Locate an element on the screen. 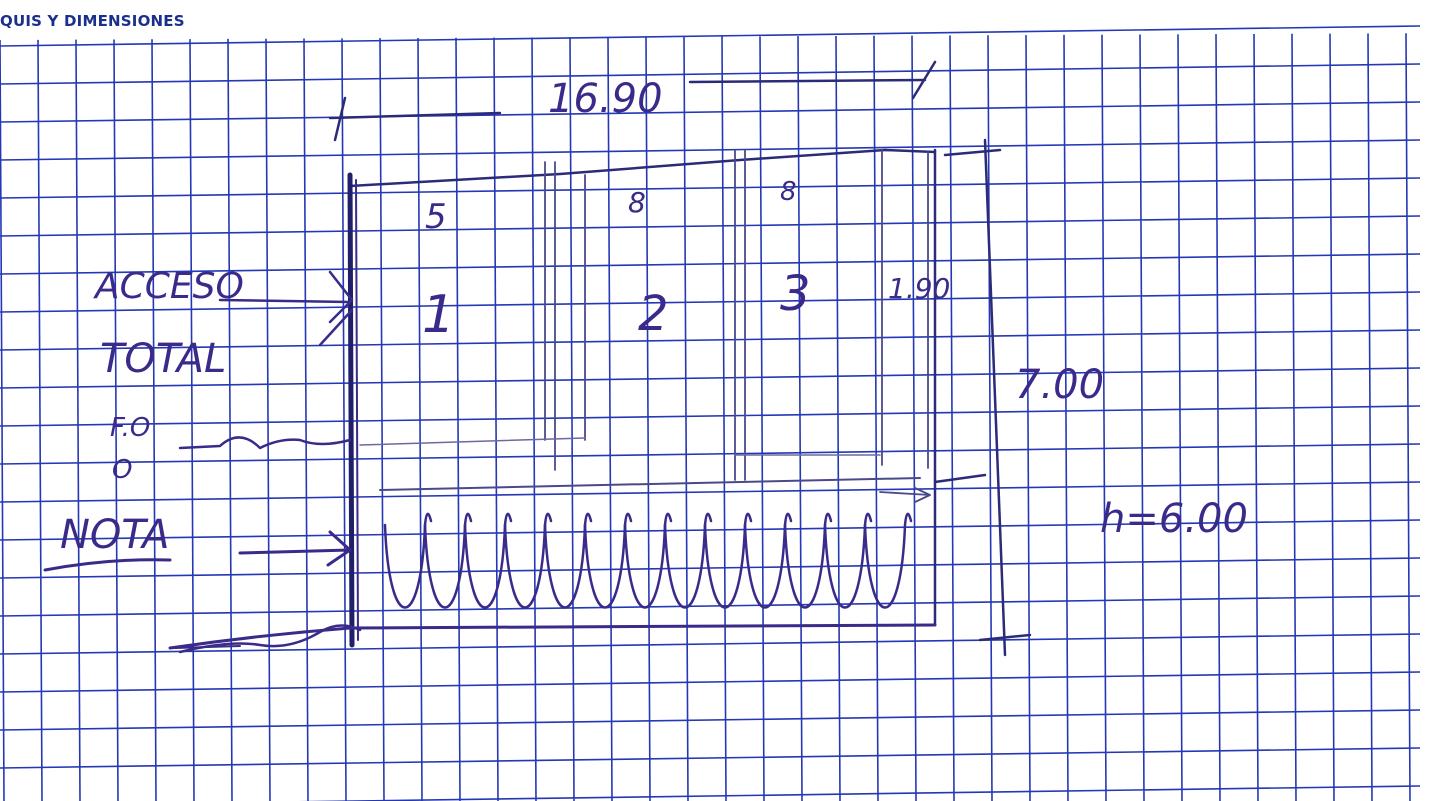  right-dimension-tick-top is located at coordinates (972, 152).